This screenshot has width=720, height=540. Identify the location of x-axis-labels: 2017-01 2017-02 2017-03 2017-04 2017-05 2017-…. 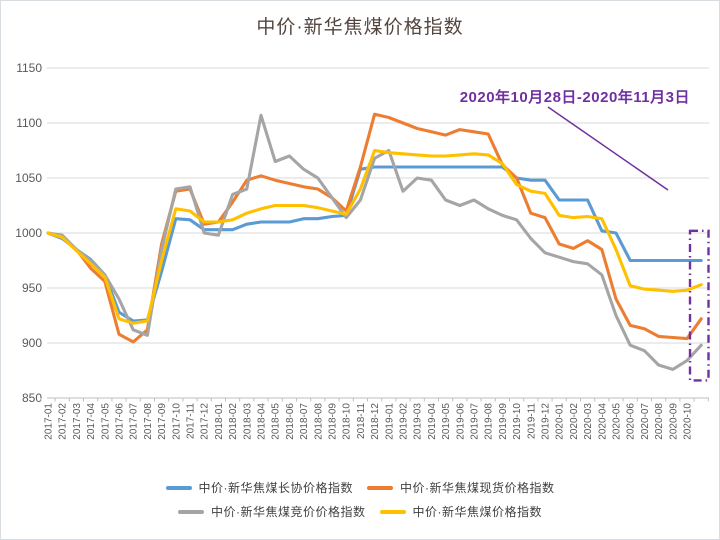
(369, 421).